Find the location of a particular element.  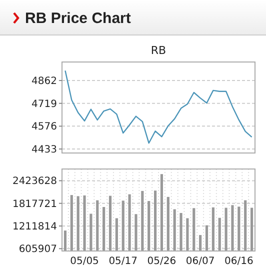

x-tick-label: 05/17 is located at coordinates (123, 261).